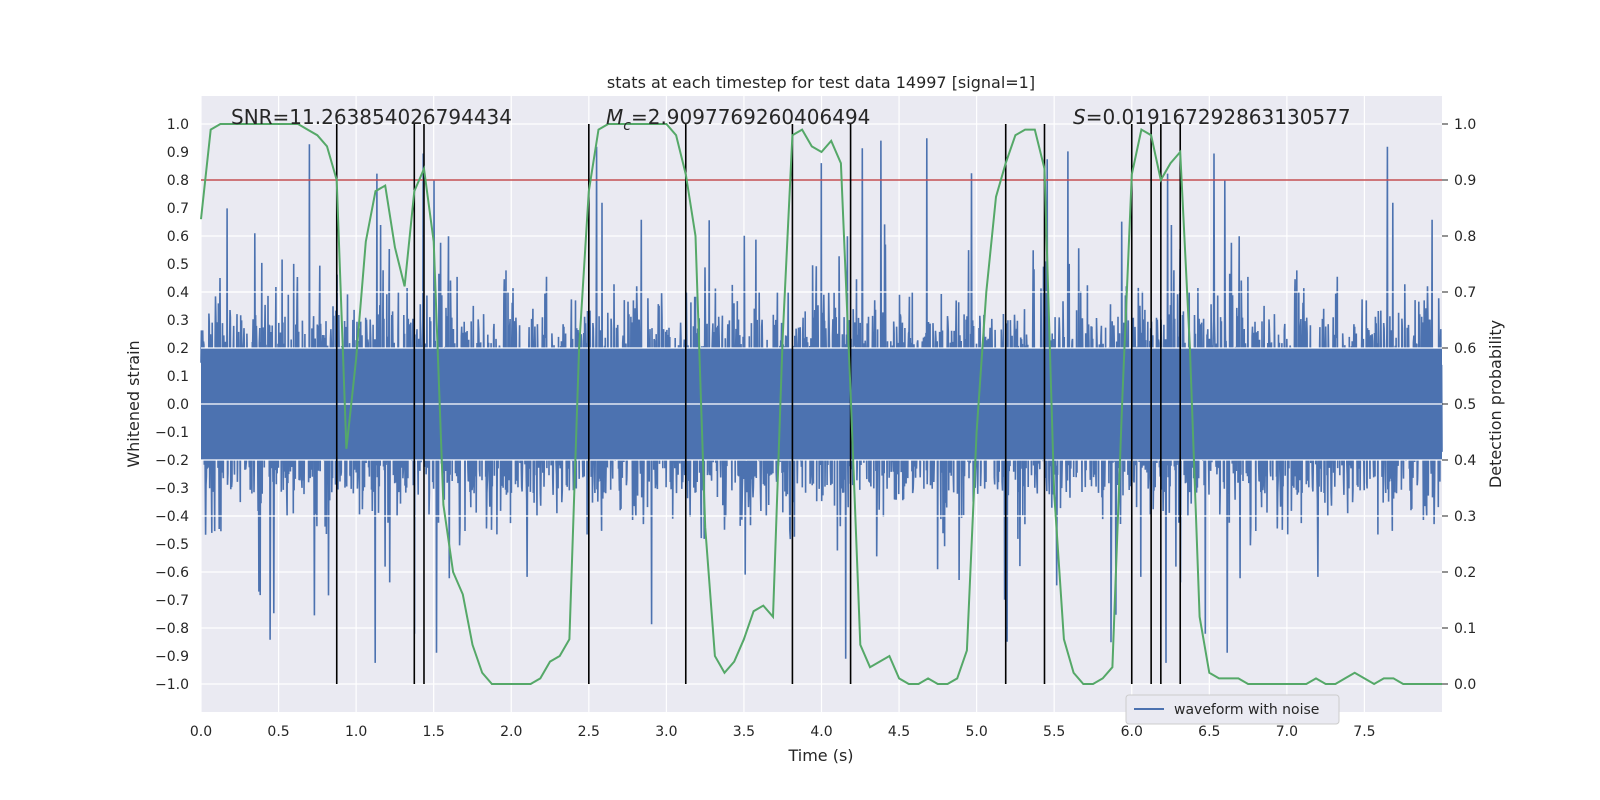 The height and width of the screenshot is (800, 1600). I want to click on y-right-tick-label: 0.1, so click(1465, 629).